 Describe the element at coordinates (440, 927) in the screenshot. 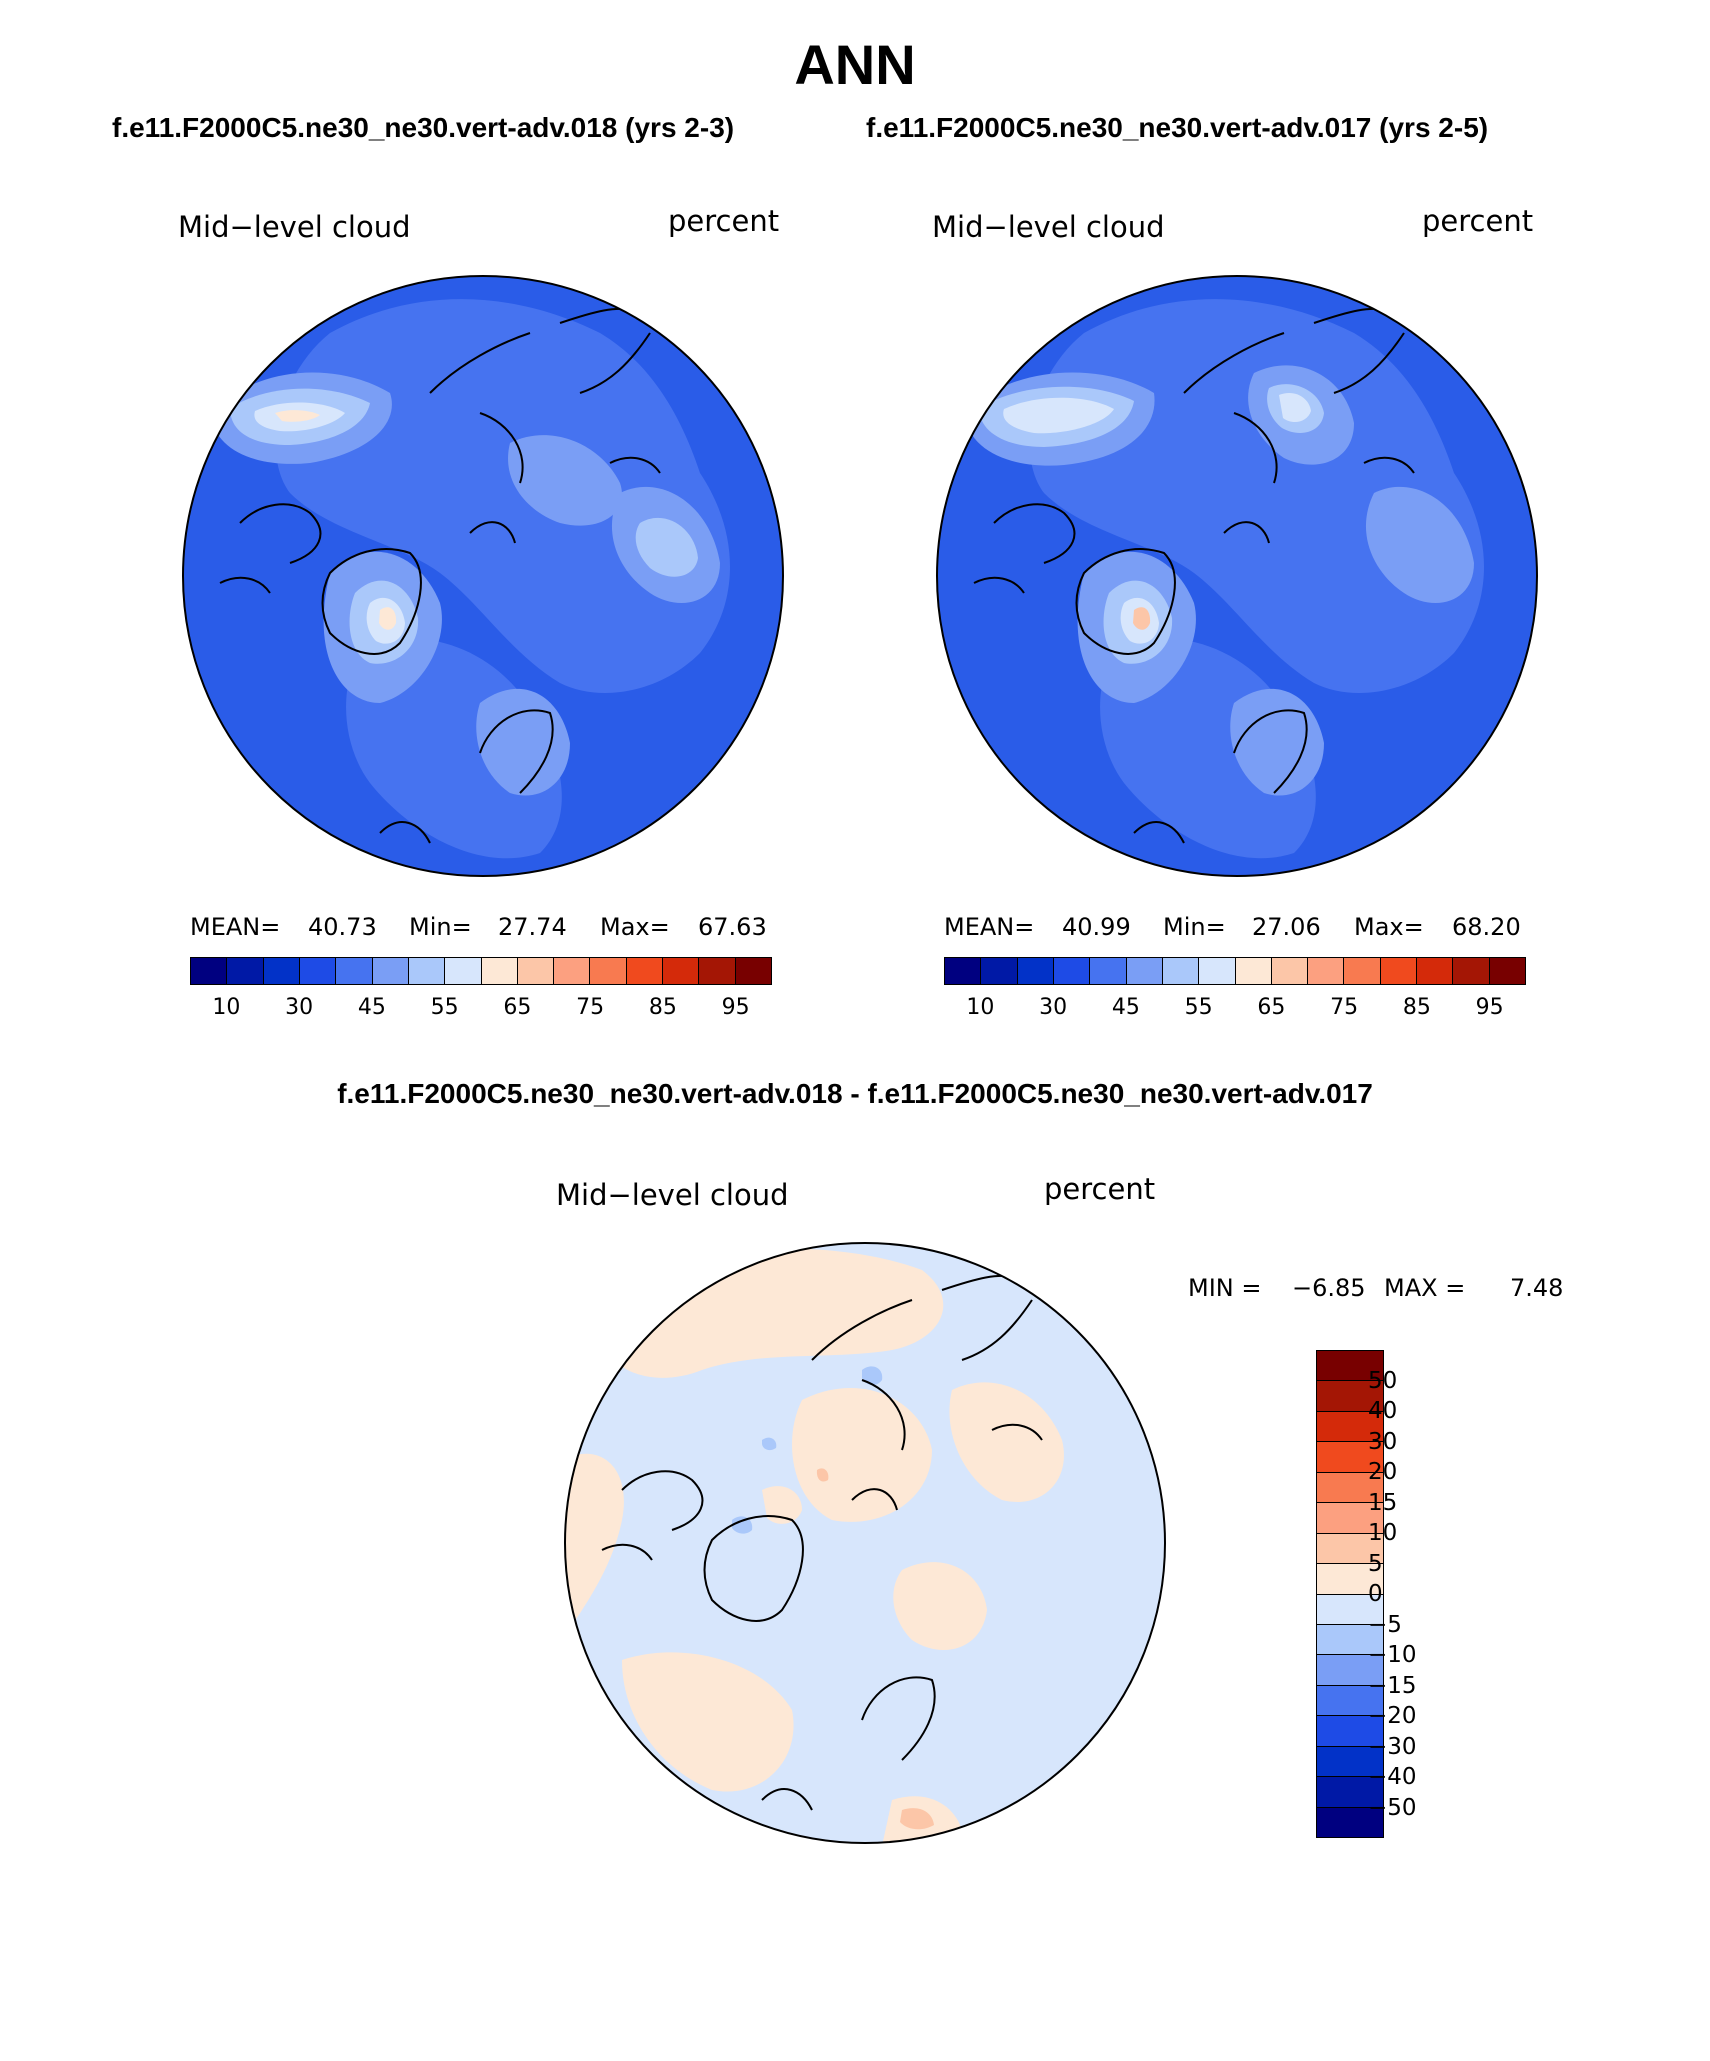

I see `panel-1-min-label: Min=` at that location.